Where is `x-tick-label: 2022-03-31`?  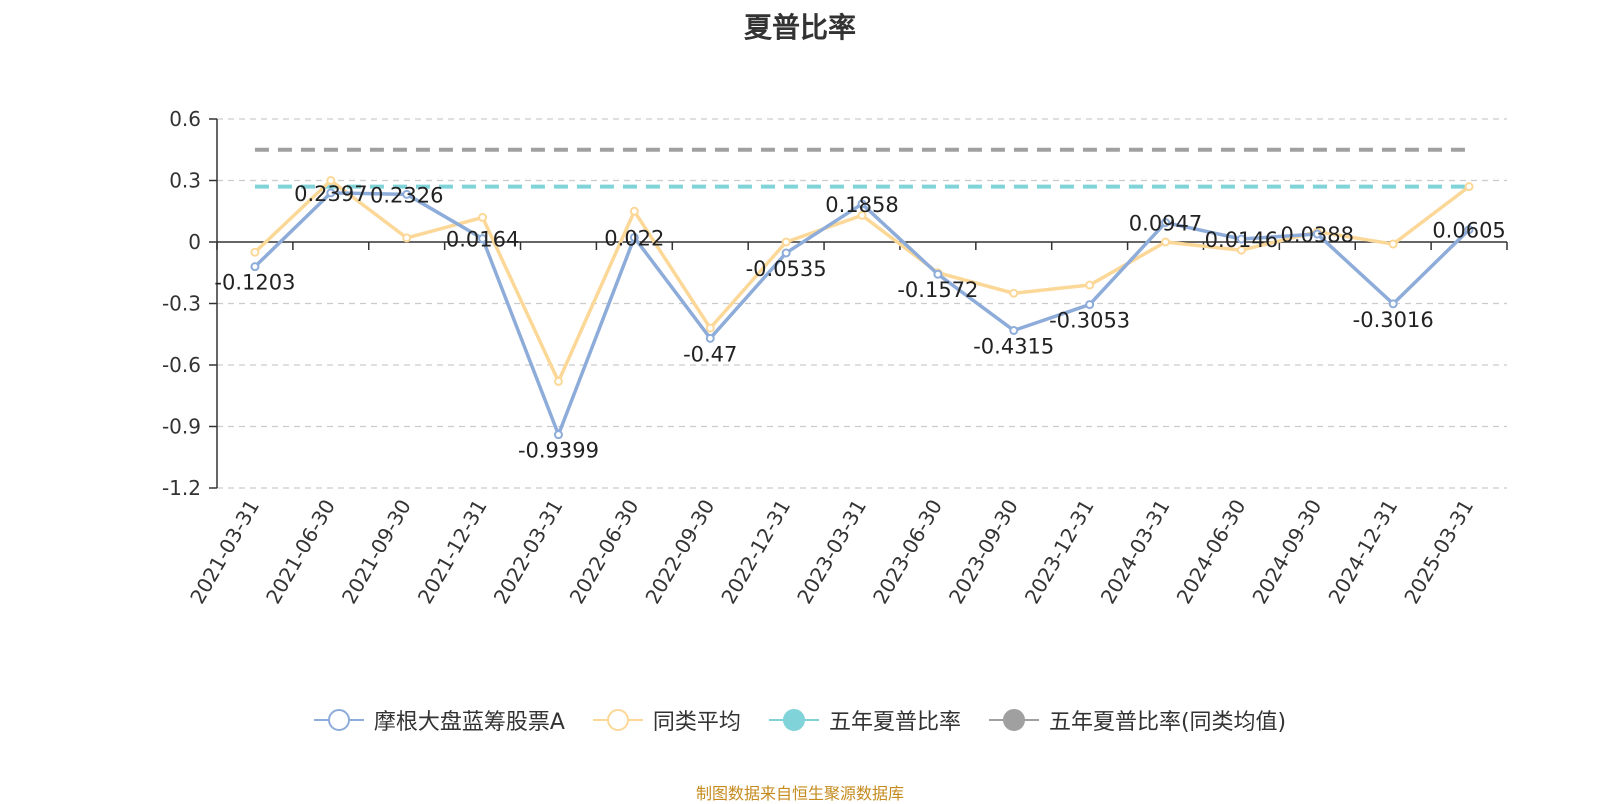
x-tick-label: 2022-03-31 is located at coordinates (528, 551).